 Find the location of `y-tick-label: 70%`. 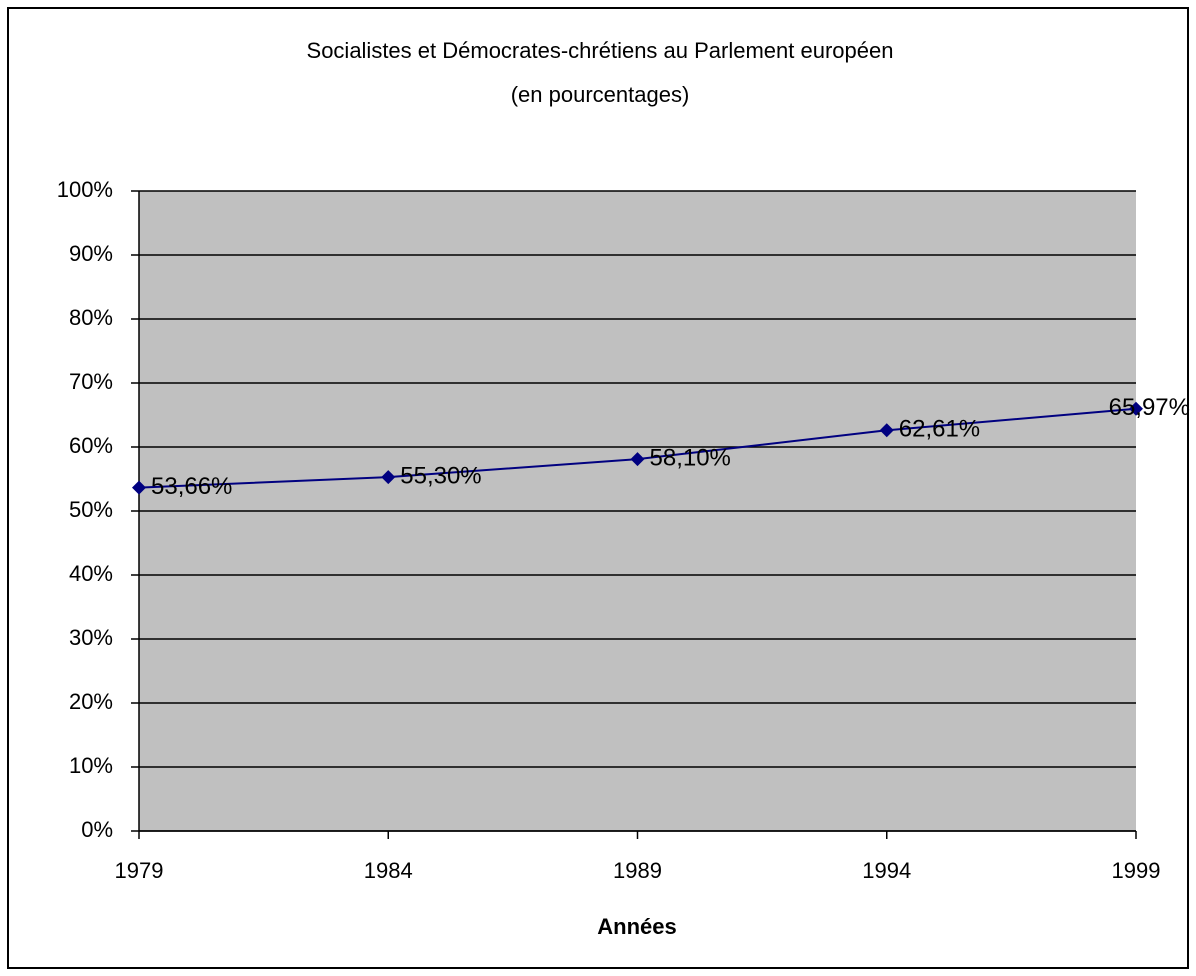

y-tick-label: 70% is located at coordinates (91, 381).